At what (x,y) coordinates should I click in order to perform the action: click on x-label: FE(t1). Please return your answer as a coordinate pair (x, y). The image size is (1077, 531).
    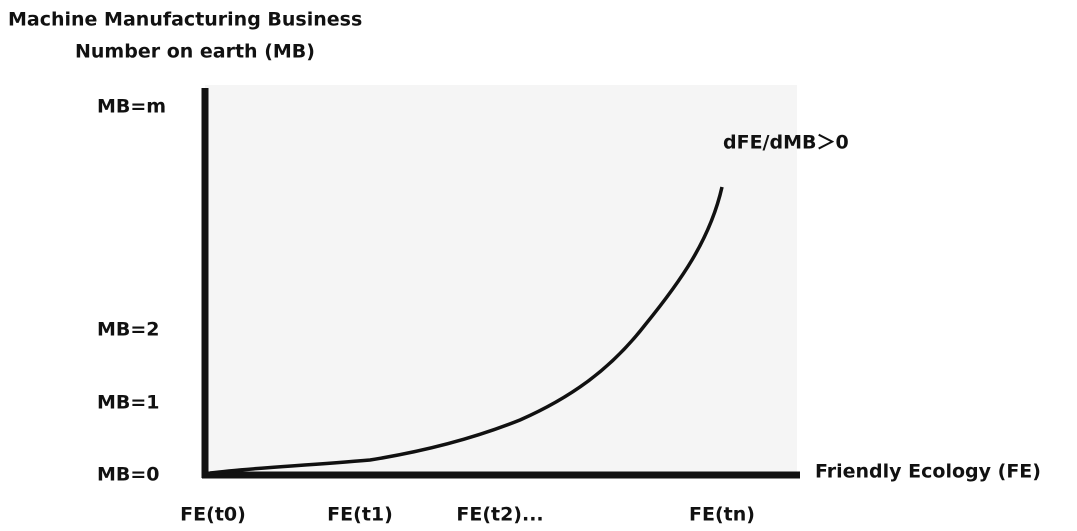
    Looking at the image, I should click on (360, 515).